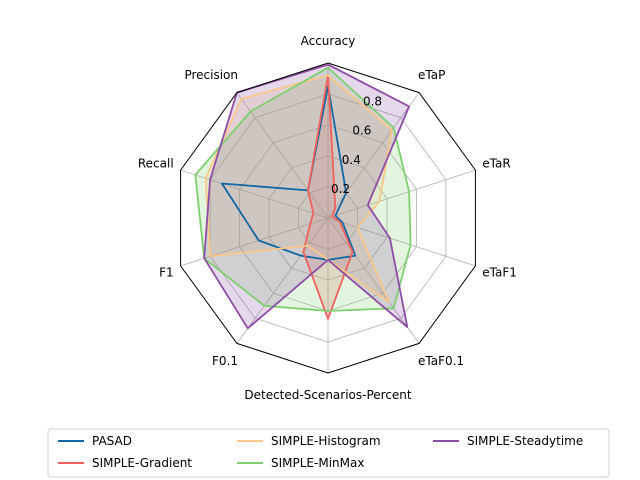  I want to click on legend-label-1: SIMPLE-Gradient, so click(142, 463).